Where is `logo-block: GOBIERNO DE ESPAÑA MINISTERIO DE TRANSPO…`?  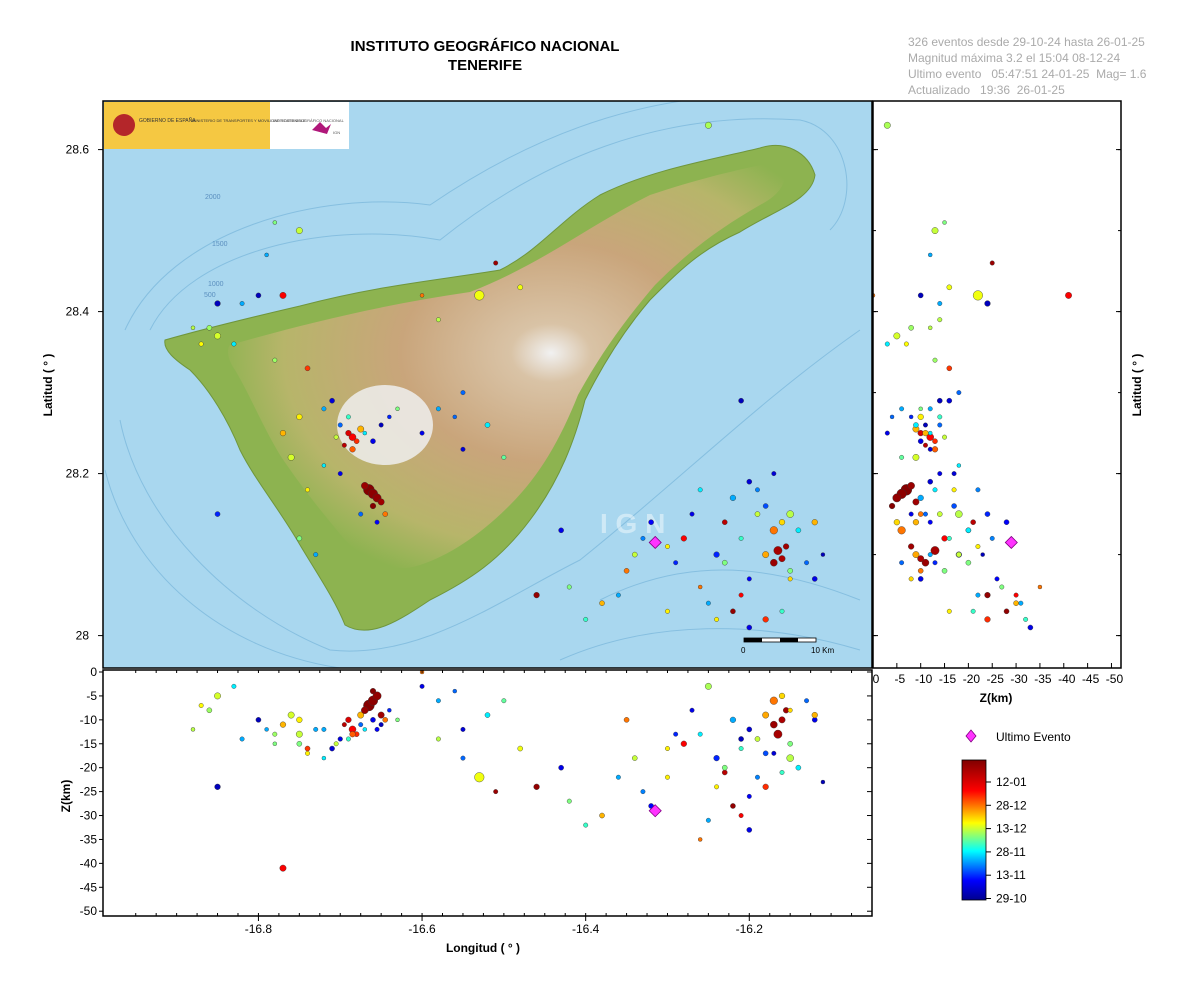 logo-block: GOBIERNO DE ESPAÑA MINISTERIO DE TRANSPO… is located at coordinates (226, 125).